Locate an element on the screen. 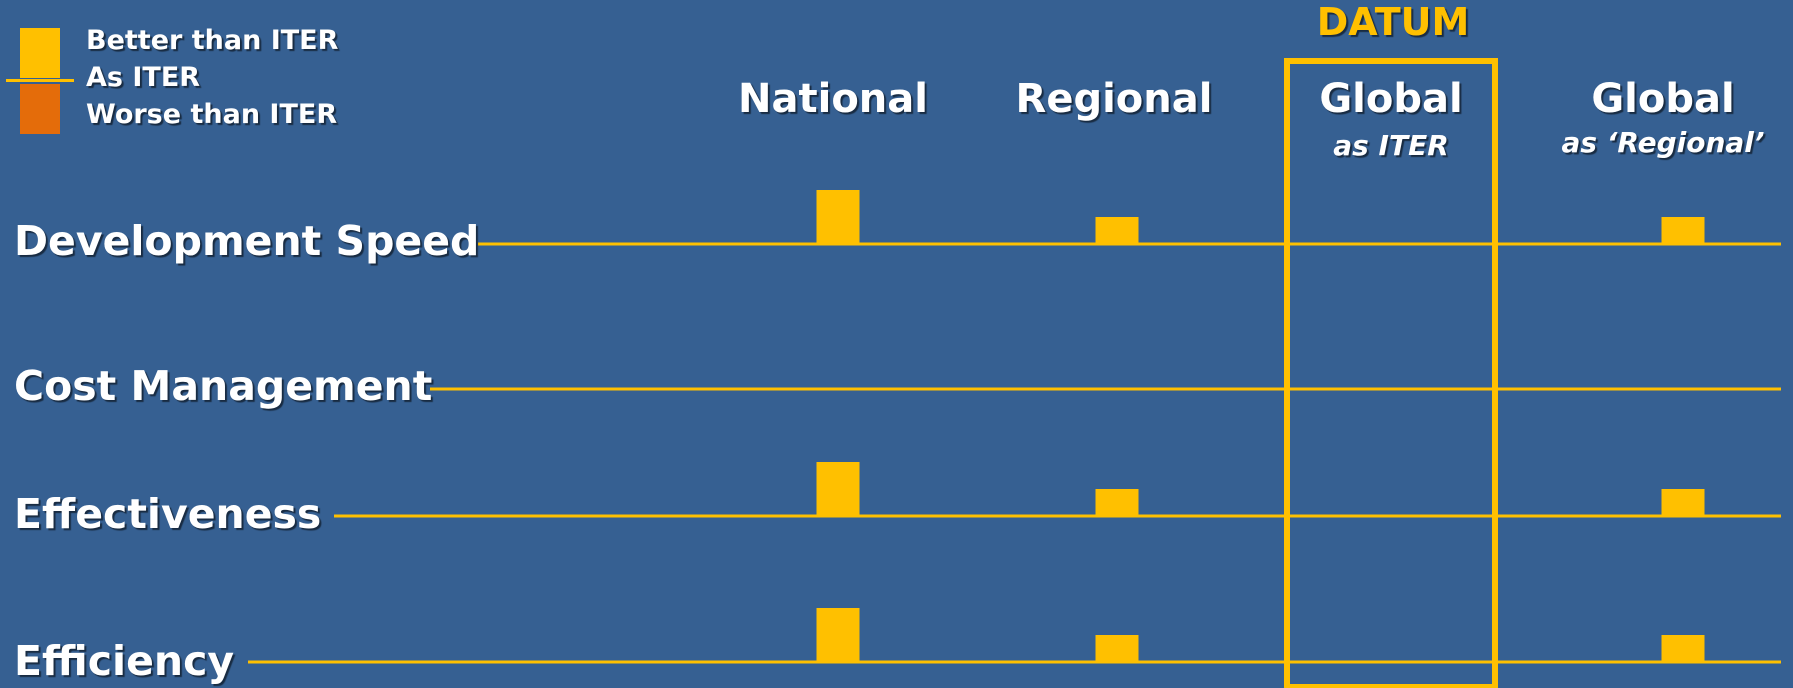 The image size is (1793, 688). legend: Better than ITER As ITER Worse than ITER is located at coordinates (200, 75).